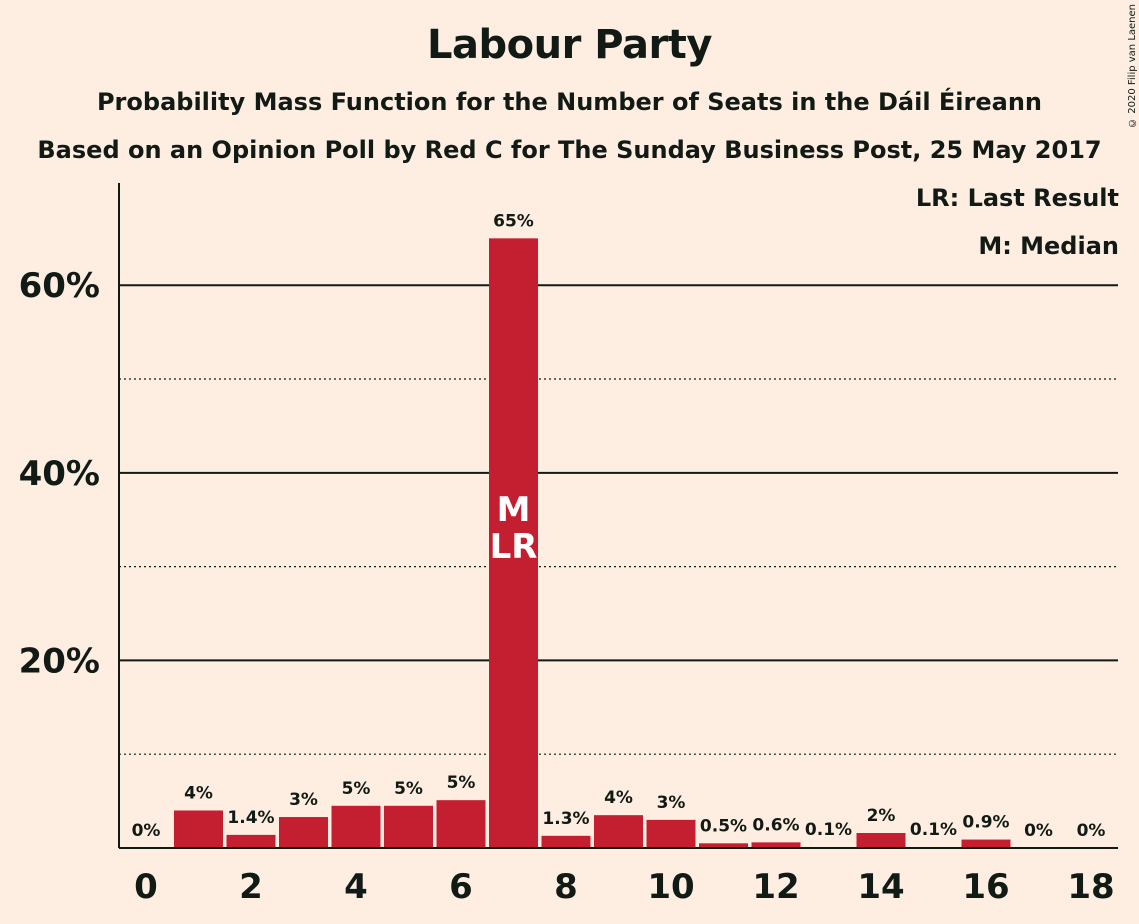  What do you see at coordinates (461, 887) in the screenshot?
I see `x-tick-label: 6` at bounding box center [461, 887].